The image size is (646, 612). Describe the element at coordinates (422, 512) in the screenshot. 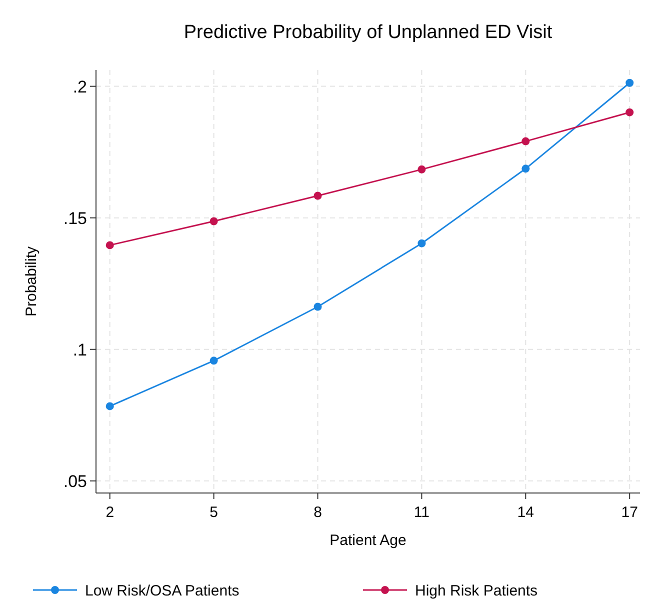

I see `x-tick-label: 11` at that location.